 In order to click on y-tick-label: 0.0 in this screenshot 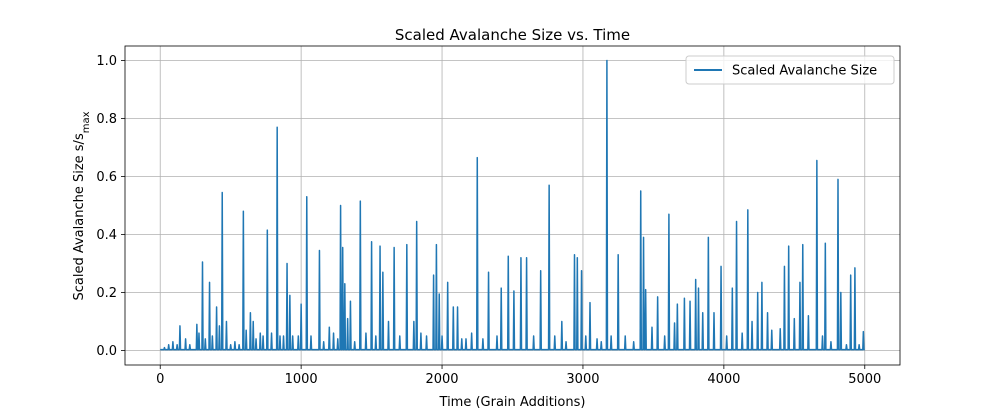, I will do `click(106, 351)`.